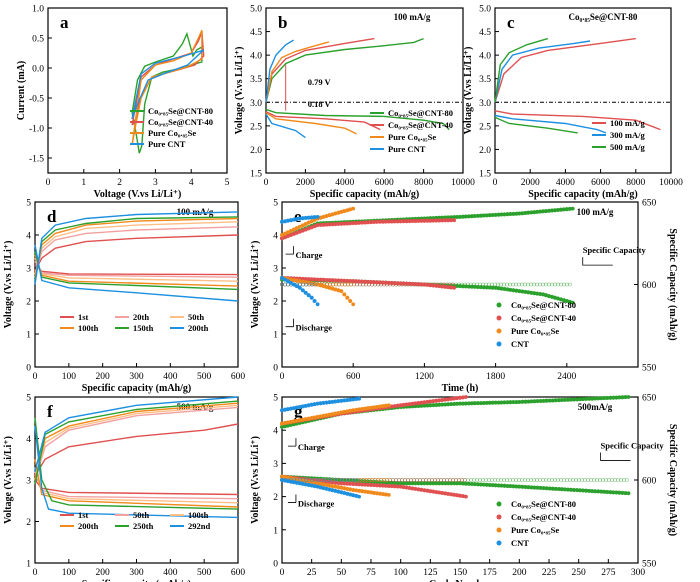 This screenshot has width=700, height=582. Describe the element at coordinates (311, 447) in the screenshot. I see `annotation: Charge` at that location.